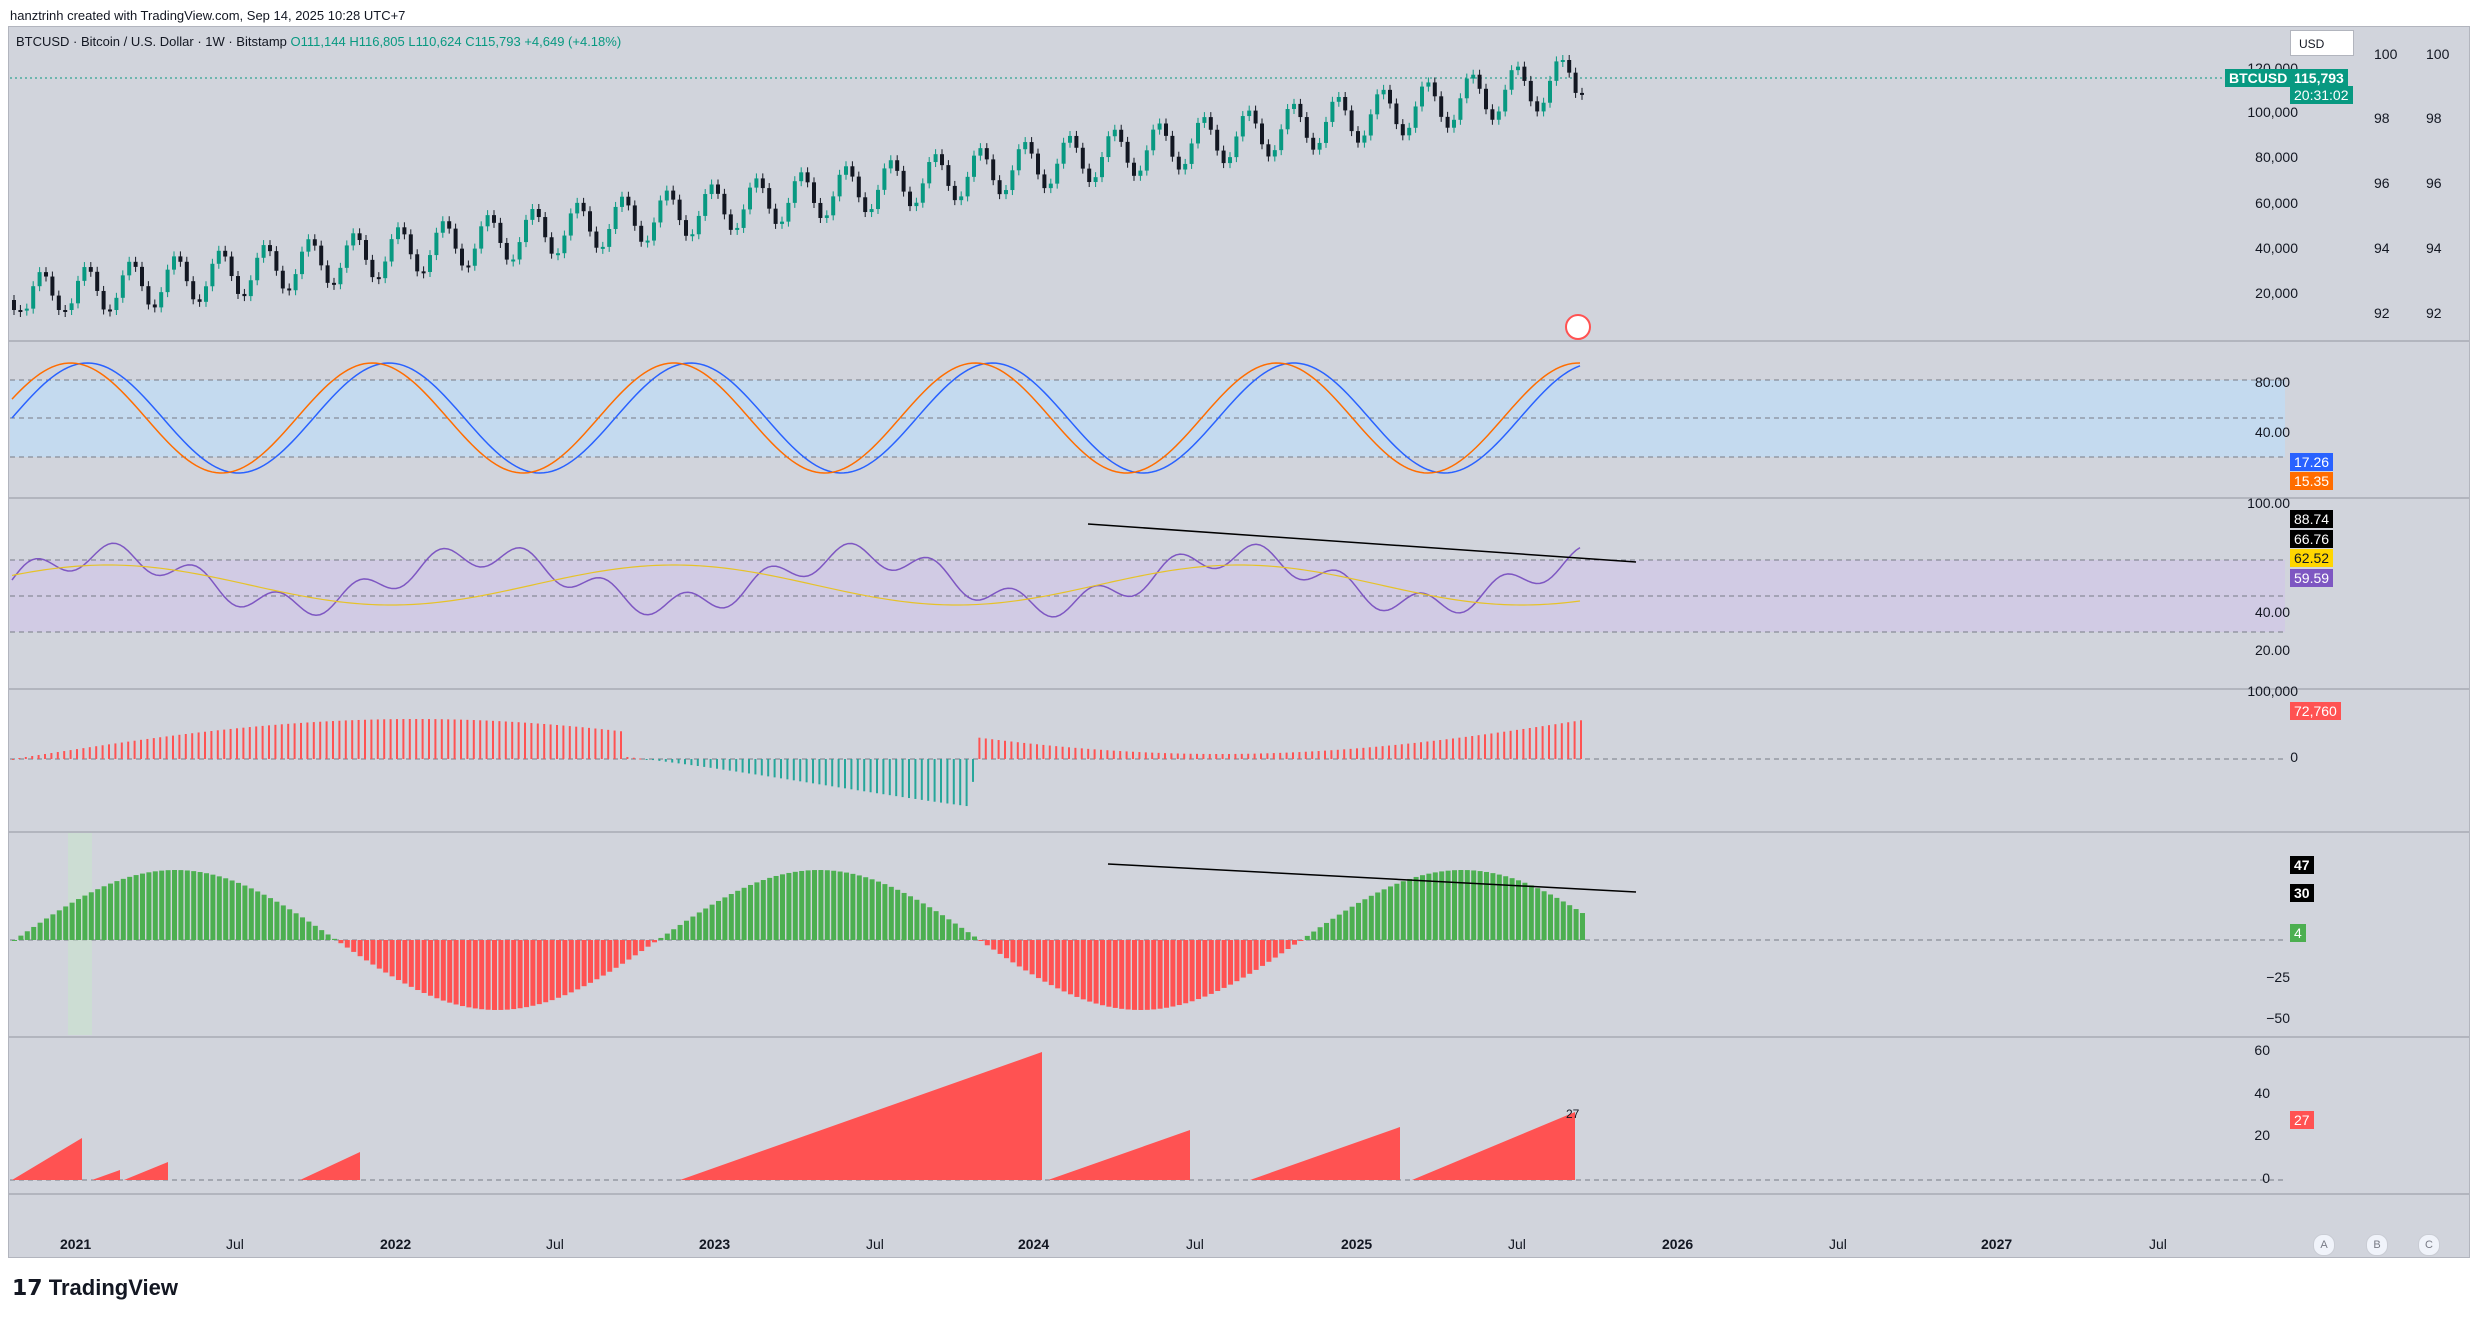  I want to click on ohlc-high: H116,805, so click(377, 41).